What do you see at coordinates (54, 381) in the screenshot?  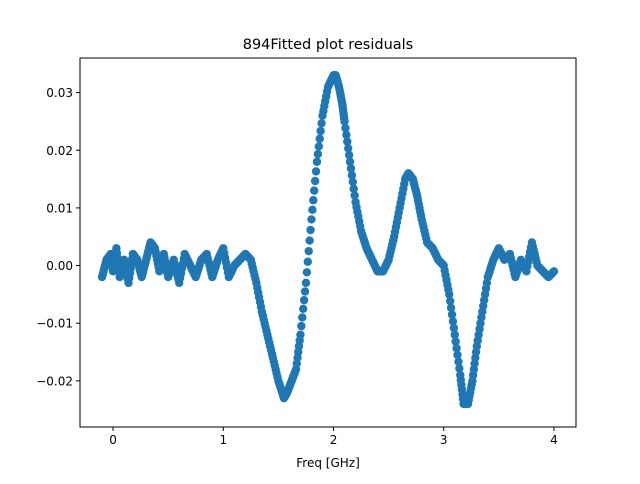 I see `y-tick-label: −0.02` at bounding box center [54, 381].